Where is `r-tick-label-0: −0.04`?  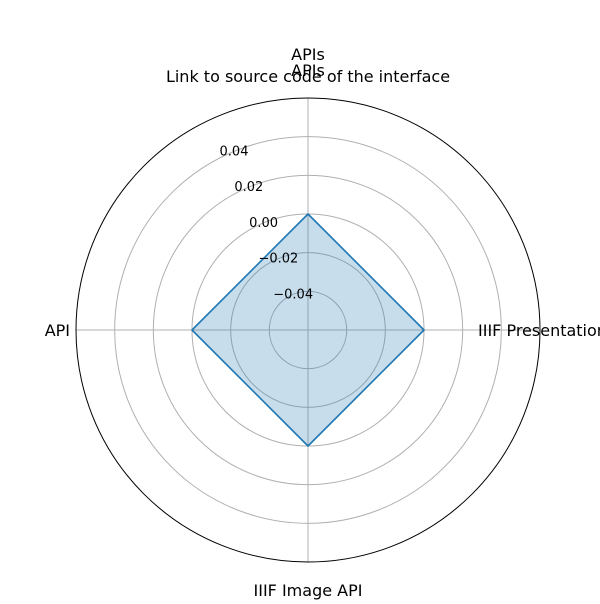 r-tick-label-0: −0.04 is located at coordinates (293, 294).